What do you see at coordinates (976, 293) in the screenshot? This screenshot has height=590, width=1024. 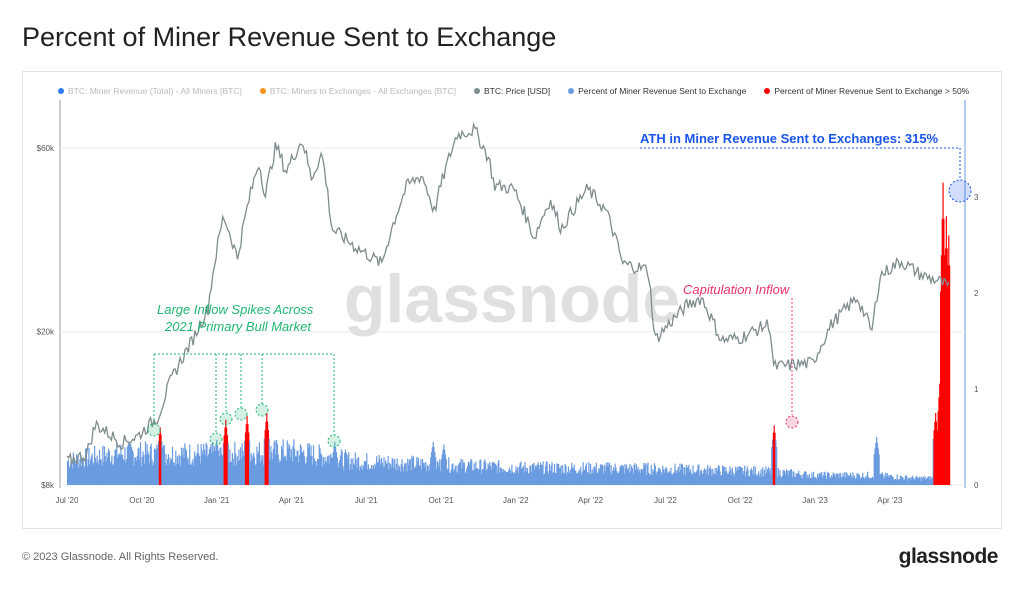 I see `y-right-tick: 2` at bounding box center [976, 293].